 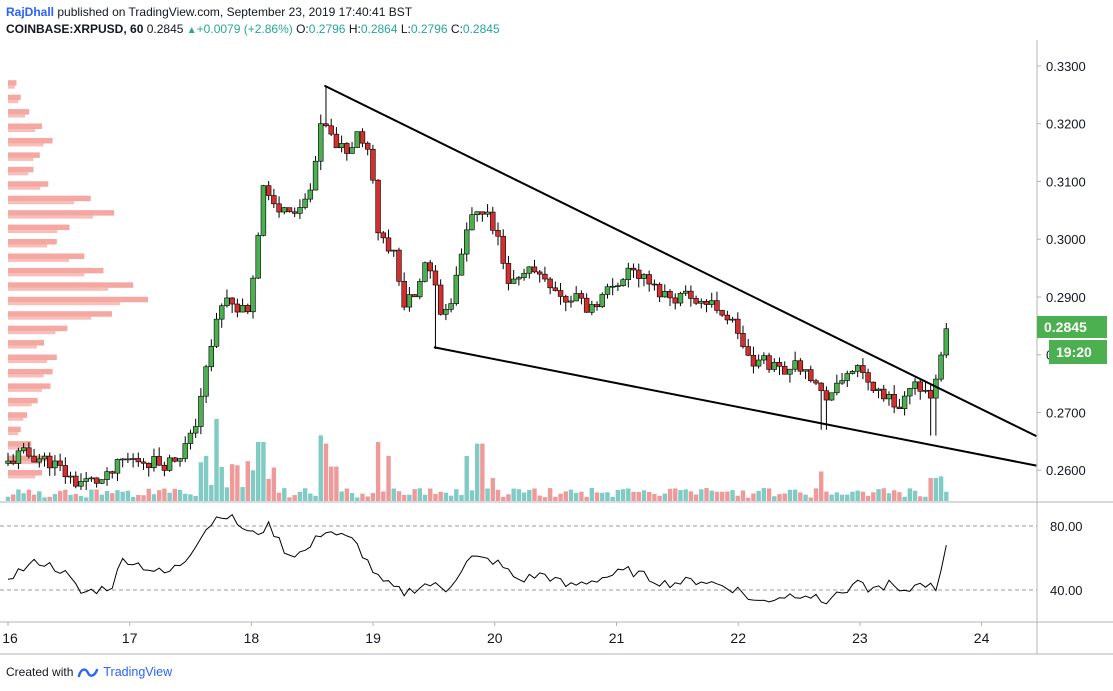 What do you see at coordinates (373, 638) in the screenshot?
I see `time-tick-label: 19` at bounding box center [373, 638].